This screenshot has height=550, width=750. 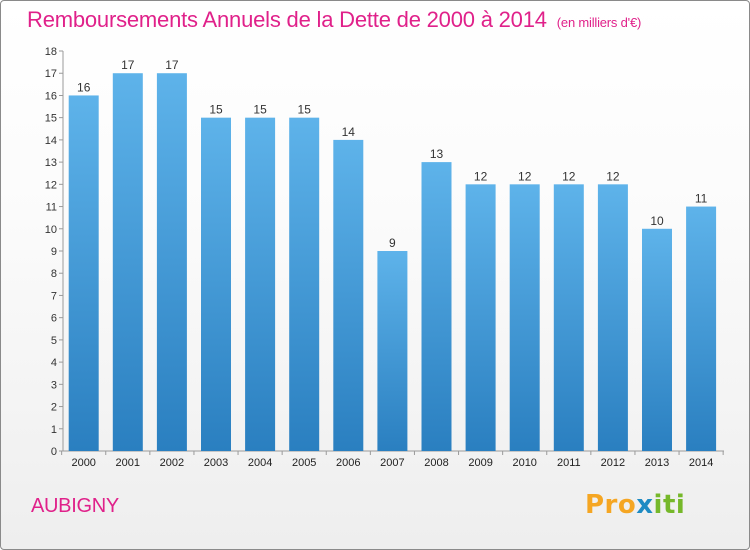 I want to click on x-tick-label: 2000, so click(x=83, y=463).